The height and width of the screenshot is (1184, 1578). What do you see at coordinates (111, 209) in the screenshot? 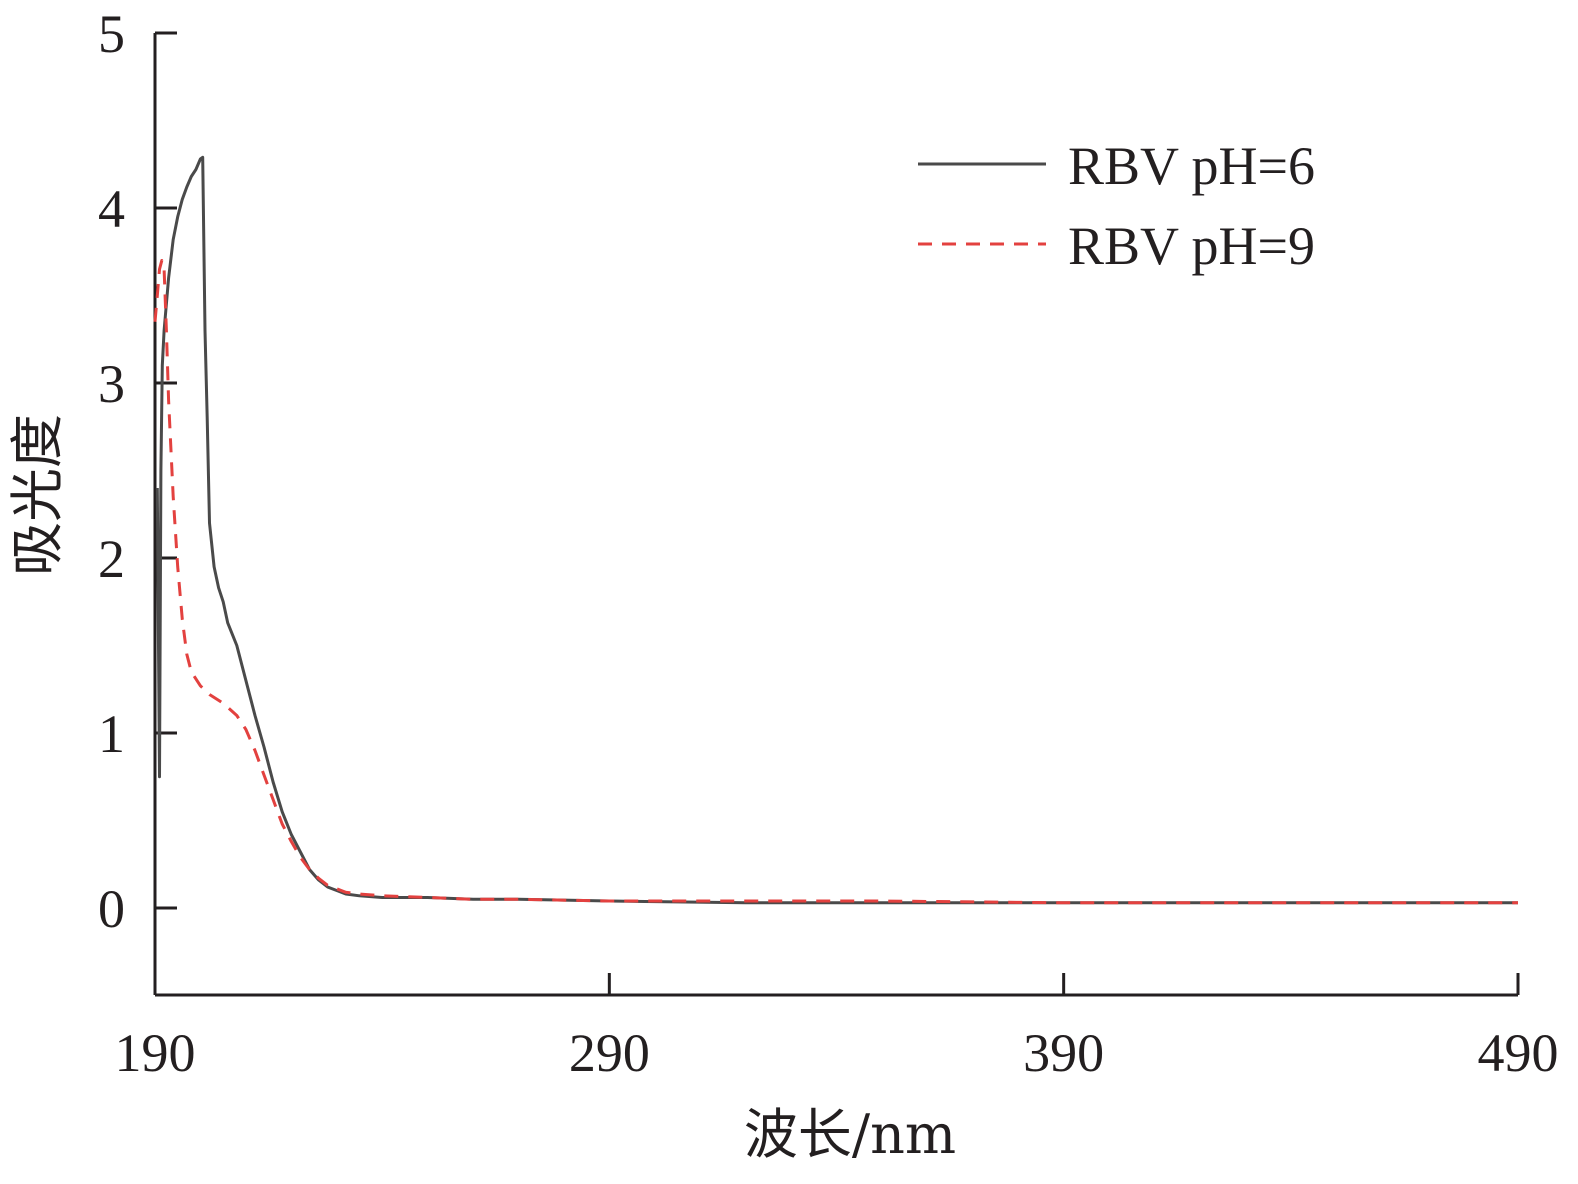
I see `y-tick-label: 4` at bounding box center [111, 209].